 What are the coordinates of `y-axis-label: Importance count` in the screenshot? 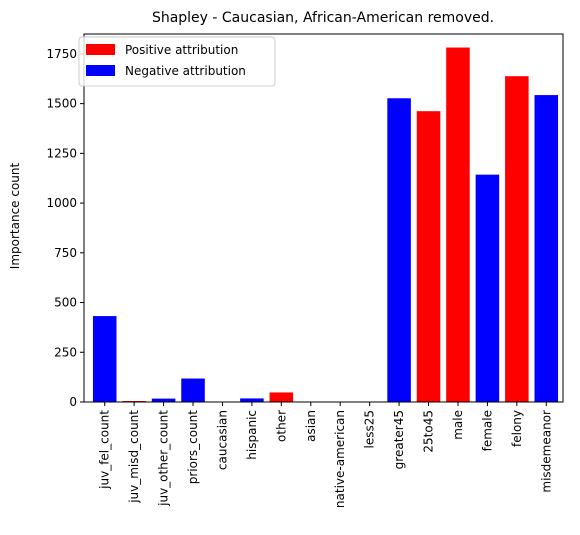 It's located at (15, 215).